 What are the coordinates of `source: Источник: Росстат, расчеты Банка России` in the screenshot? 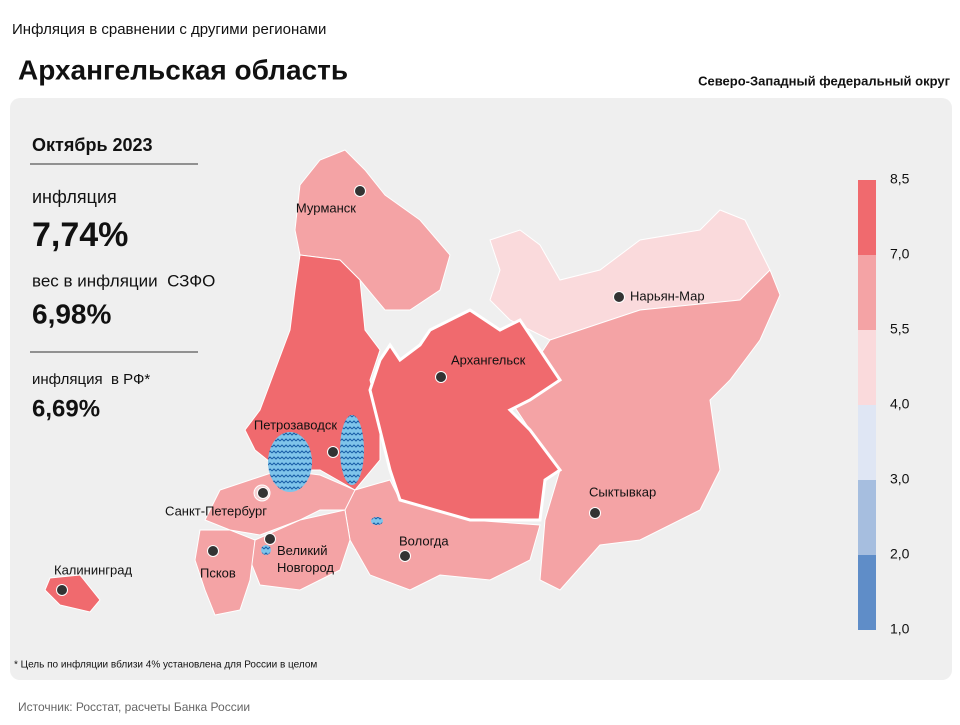 It's located at (134, 707).